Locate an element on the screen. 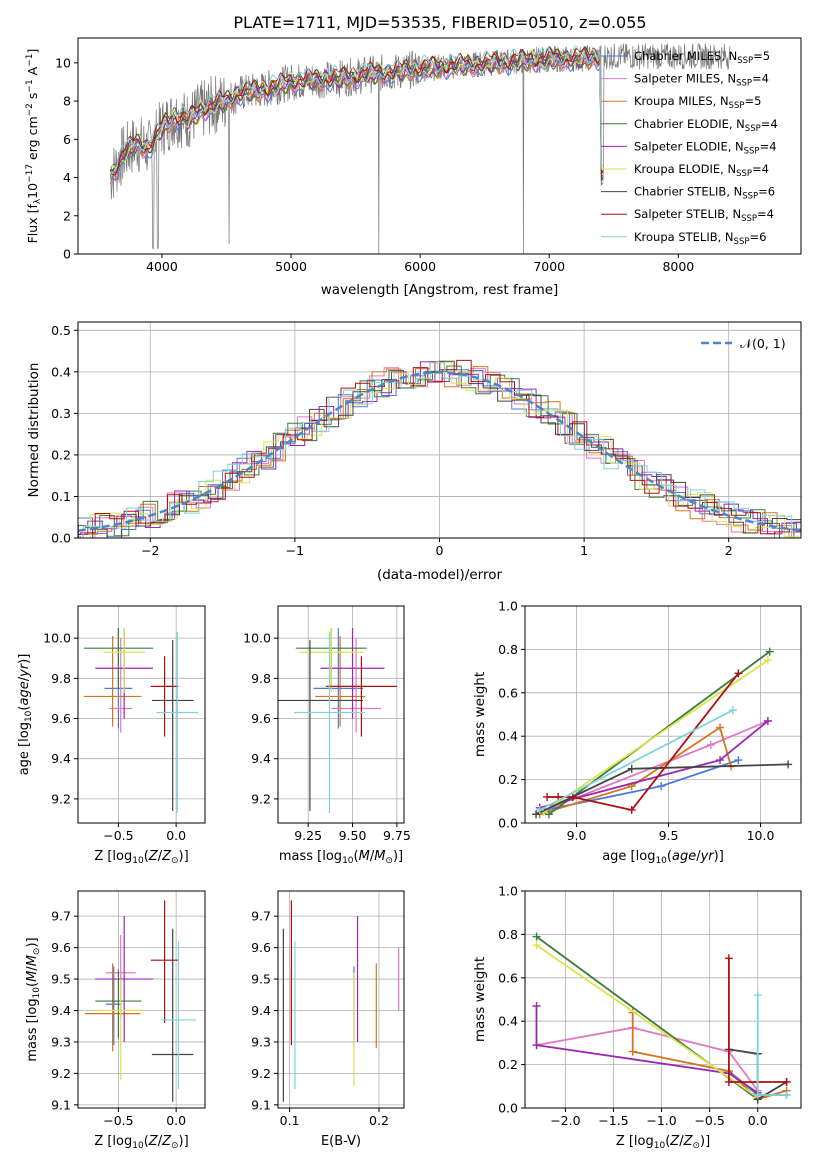 This screenshot has height=1170, width=819. x-tick-label: −2.0 is located at coordinates (565, 1120).